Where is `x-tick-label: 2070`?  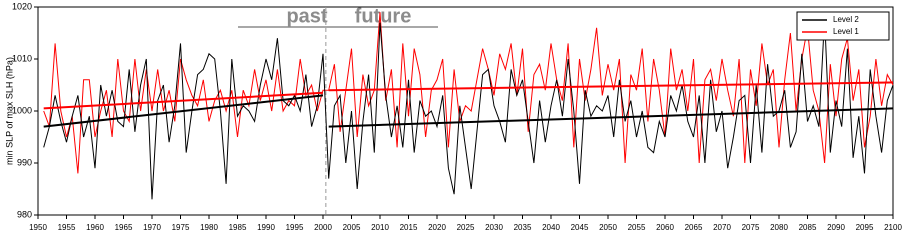
x-tick-label: 2070 is located at coordinates (722, 227).